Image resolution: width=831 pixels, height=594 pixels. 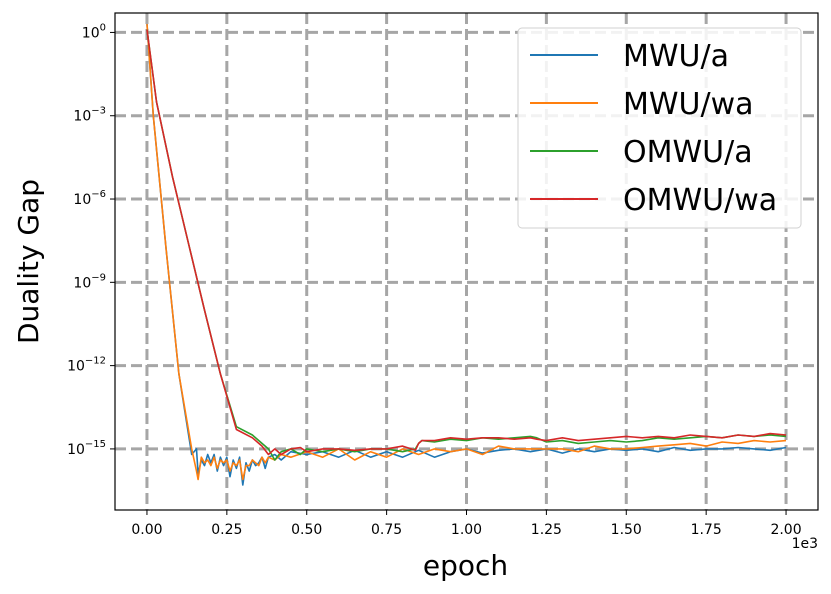 I want to click on y-tick-exponent: 0, so click(x=103, y=27).